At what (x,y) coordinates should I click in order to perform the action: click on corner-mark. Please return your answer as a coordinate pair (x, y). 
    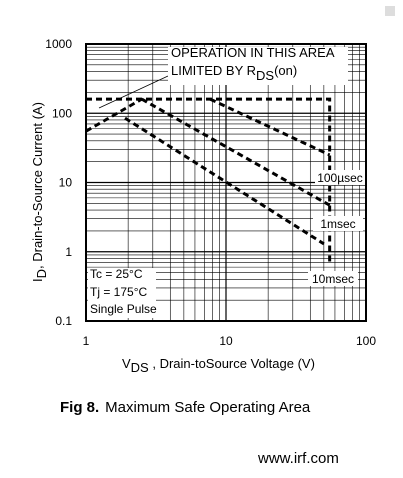
    Looking at the image, I should click on (390, 11).